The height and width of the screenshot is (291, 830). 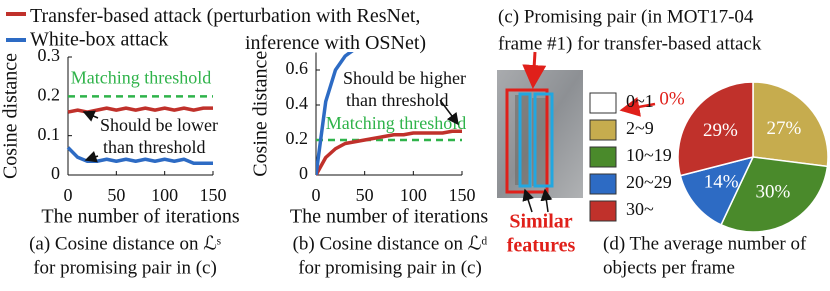 What do you see at coordinates (721, 182) in the screenshot?
I see `value-label: 14%` at bounding box center [721, 182].